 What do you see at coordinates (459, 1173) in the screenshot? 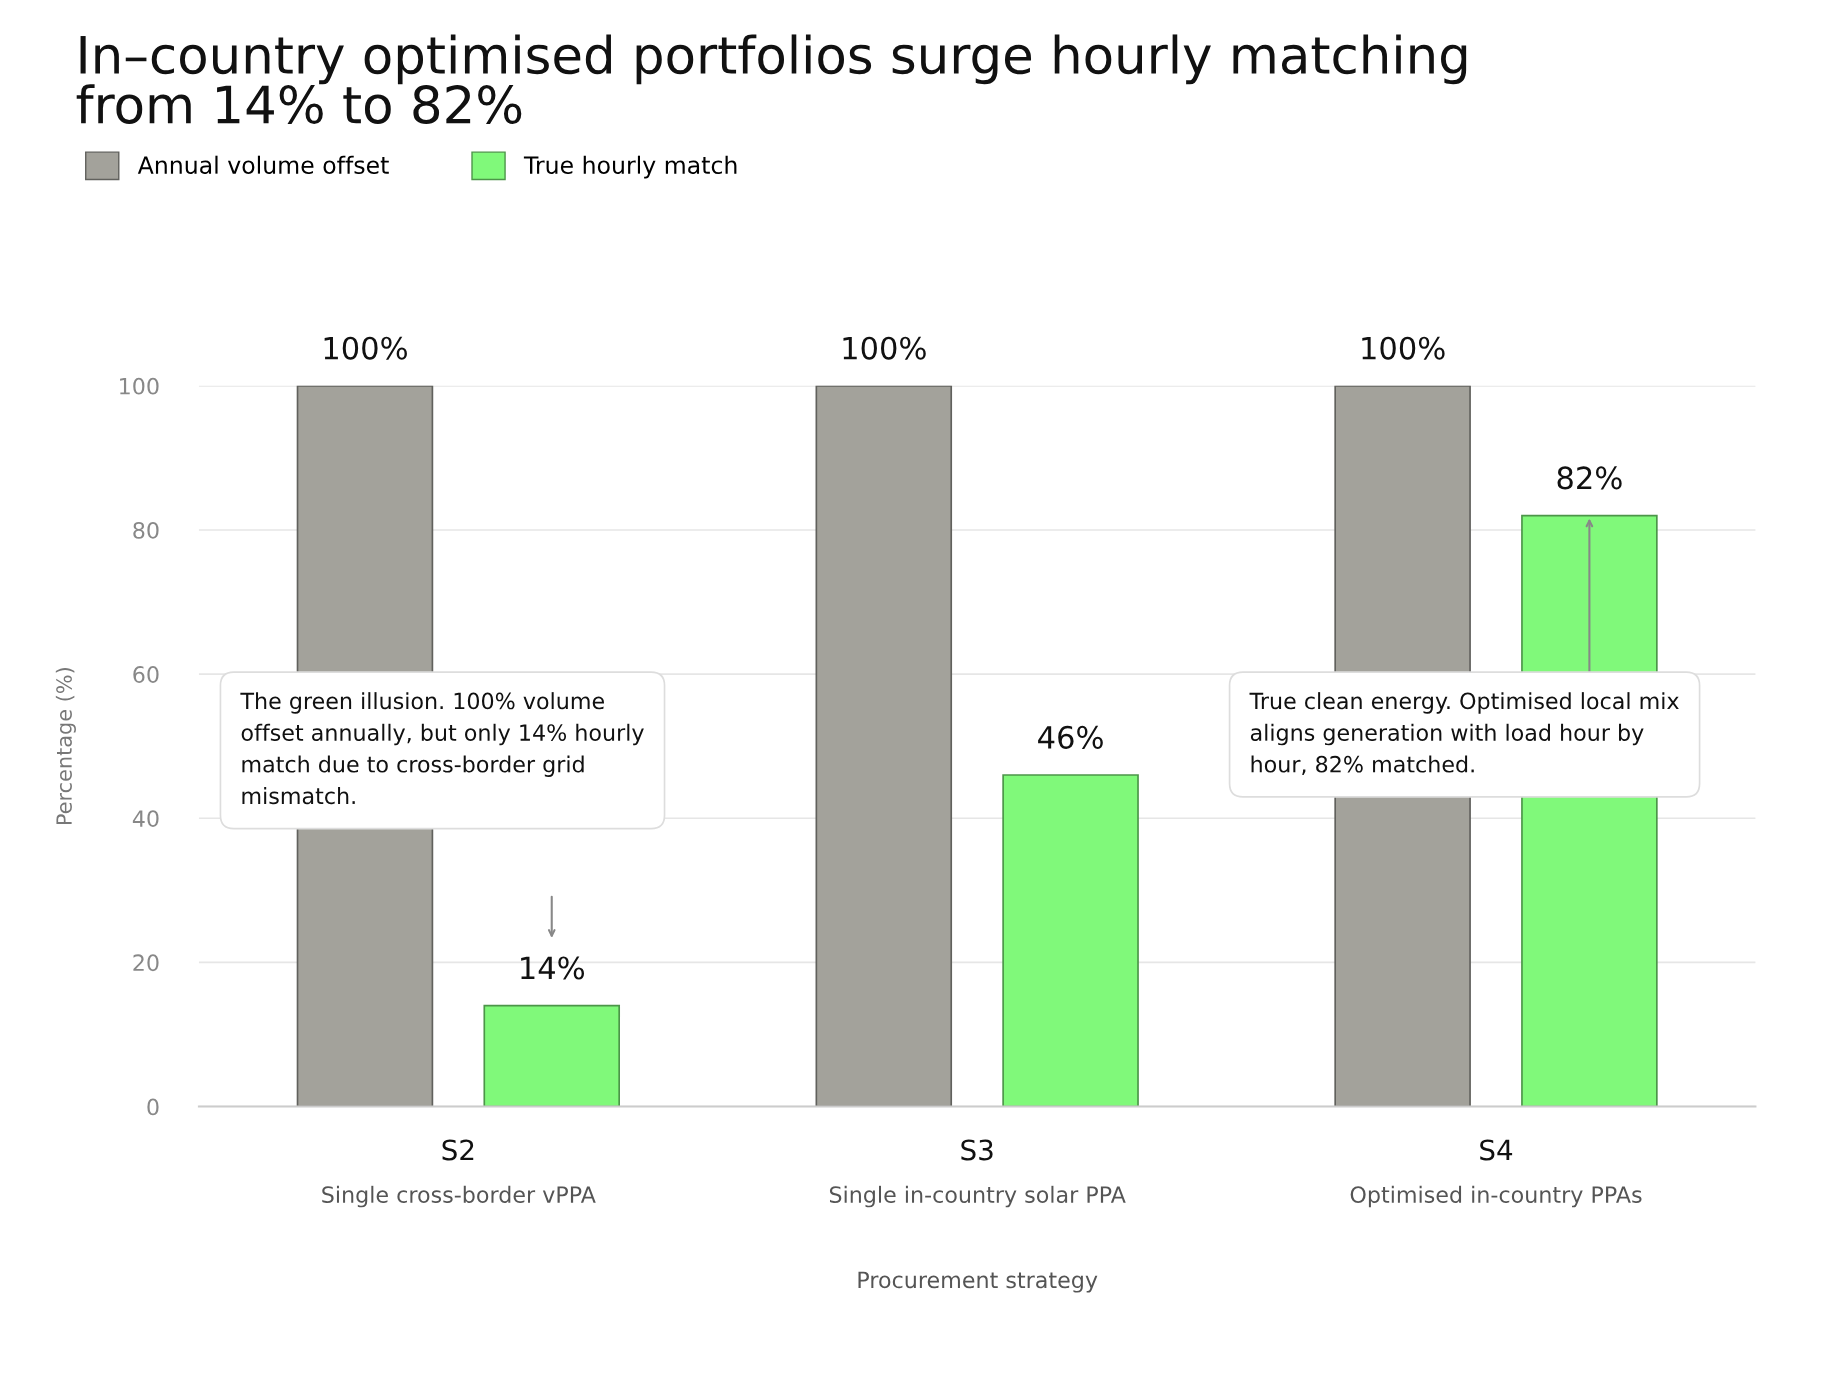
I see `x-tick-label: S2 Single cross-border vPPA` at bounding box center [459, 1173].